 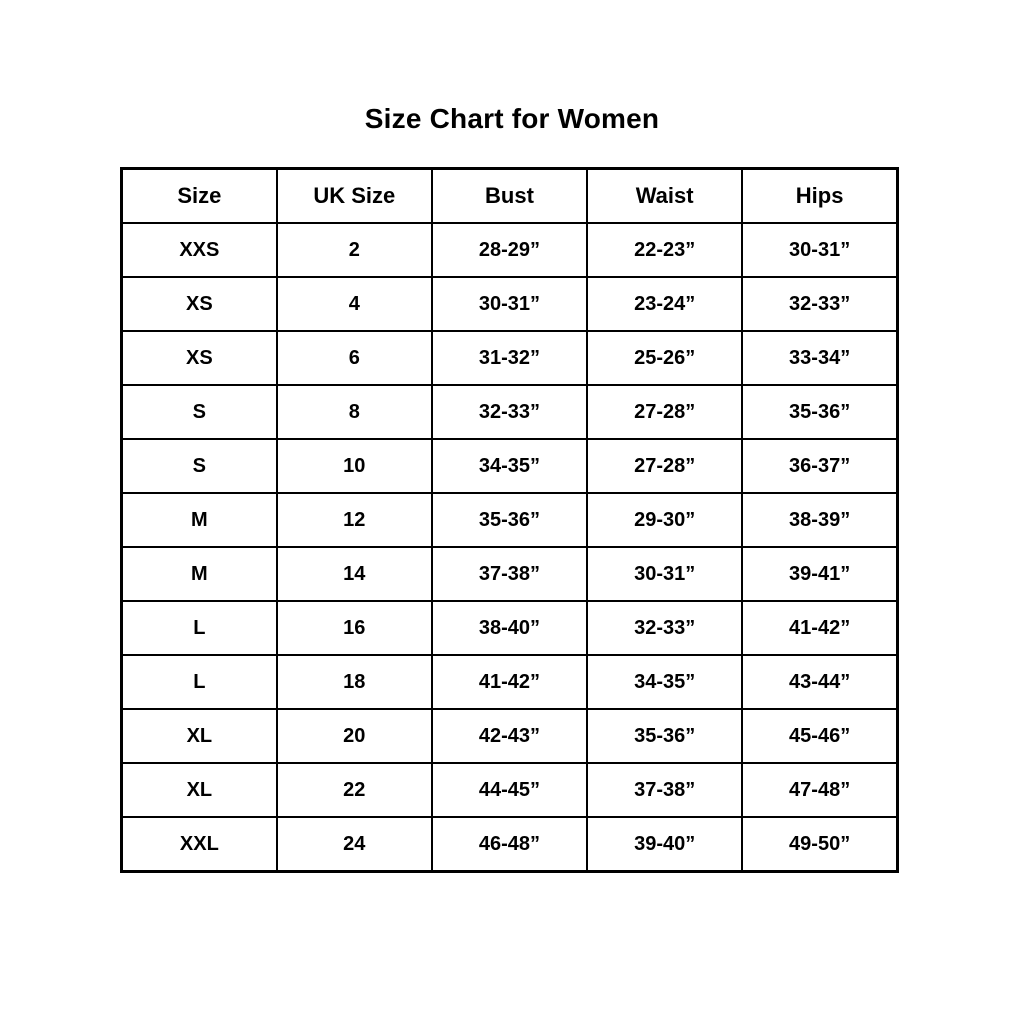 I want to click on table-cell: 6, so click(x=354, y=358).